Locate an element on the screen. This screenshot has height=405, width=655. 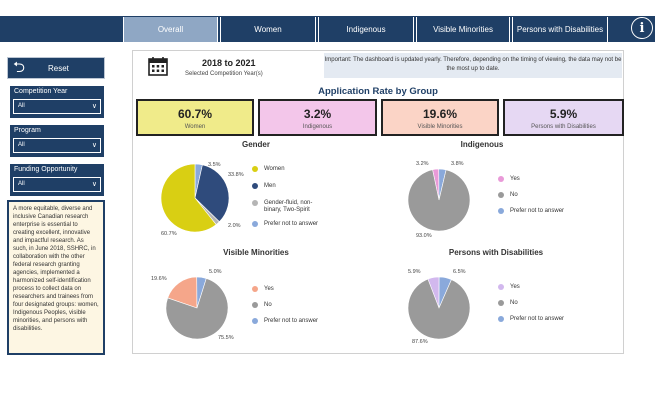
card-label: Visible Minorities is located at coordinates (440, 127).